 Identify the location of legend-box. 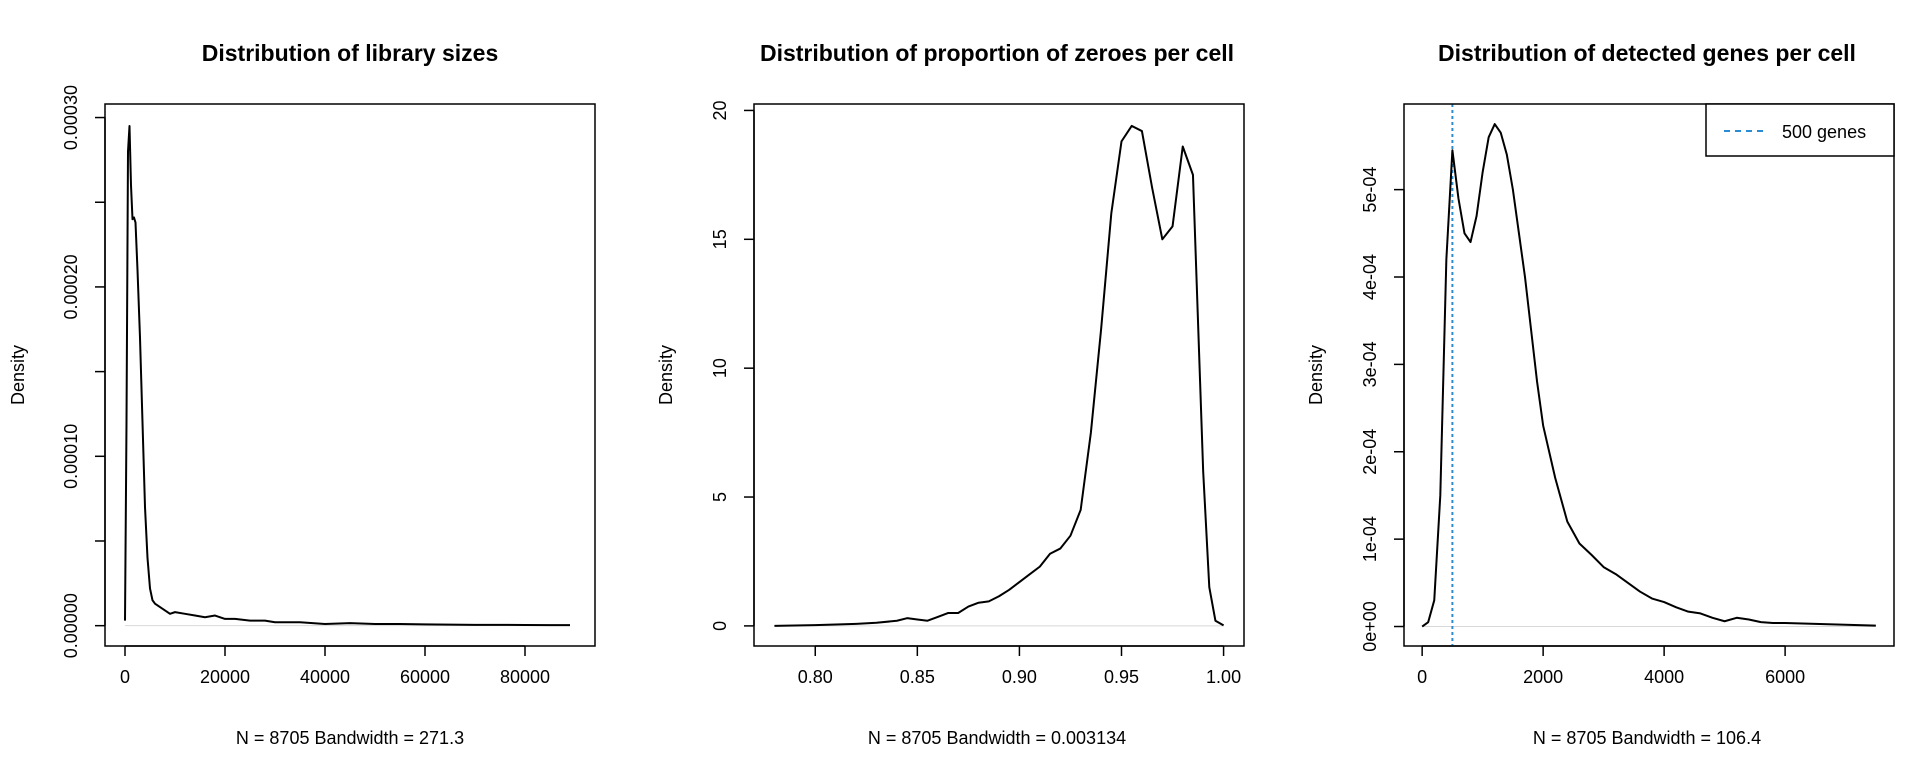
(1800, 130).